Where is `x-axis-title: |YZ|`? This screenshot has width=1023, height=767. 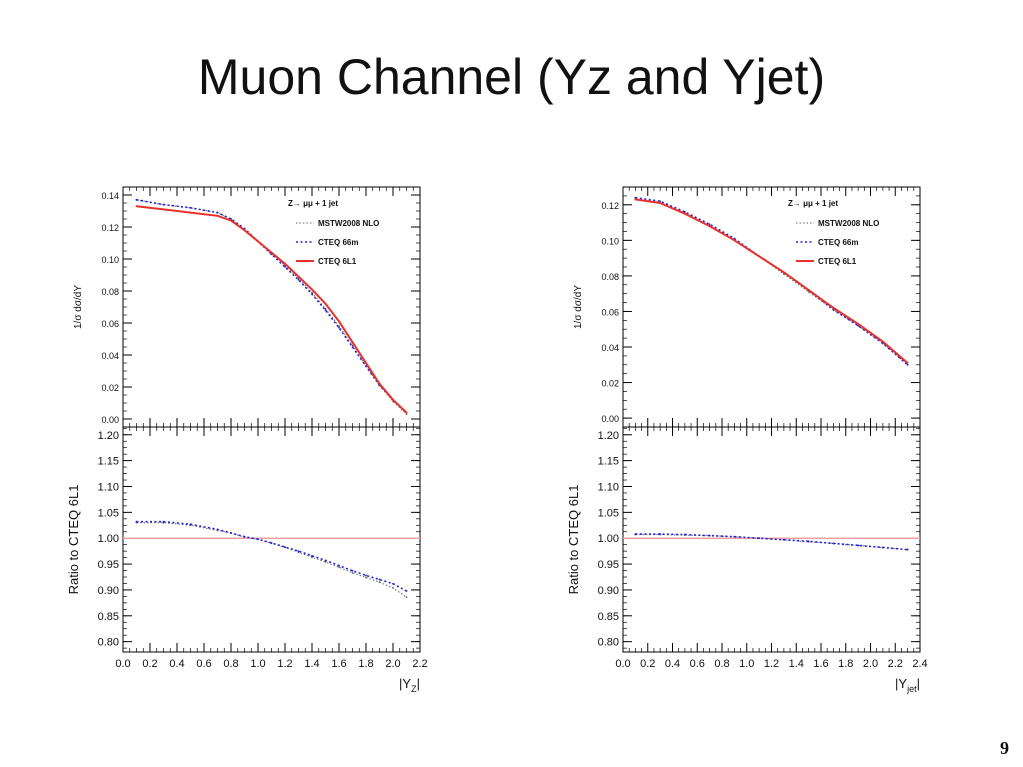
x-axis-title: |YZ| is located at coordinates (409, 685).